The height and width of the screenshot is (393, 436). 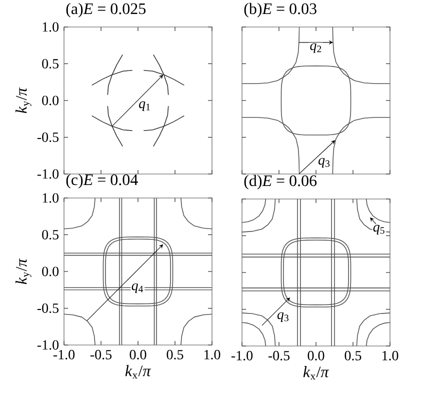 What do you see at coordinates (106, 10) in the screenshot?
I see `chart-title: (a)E = 0.025` at bounding box center [106, 10].